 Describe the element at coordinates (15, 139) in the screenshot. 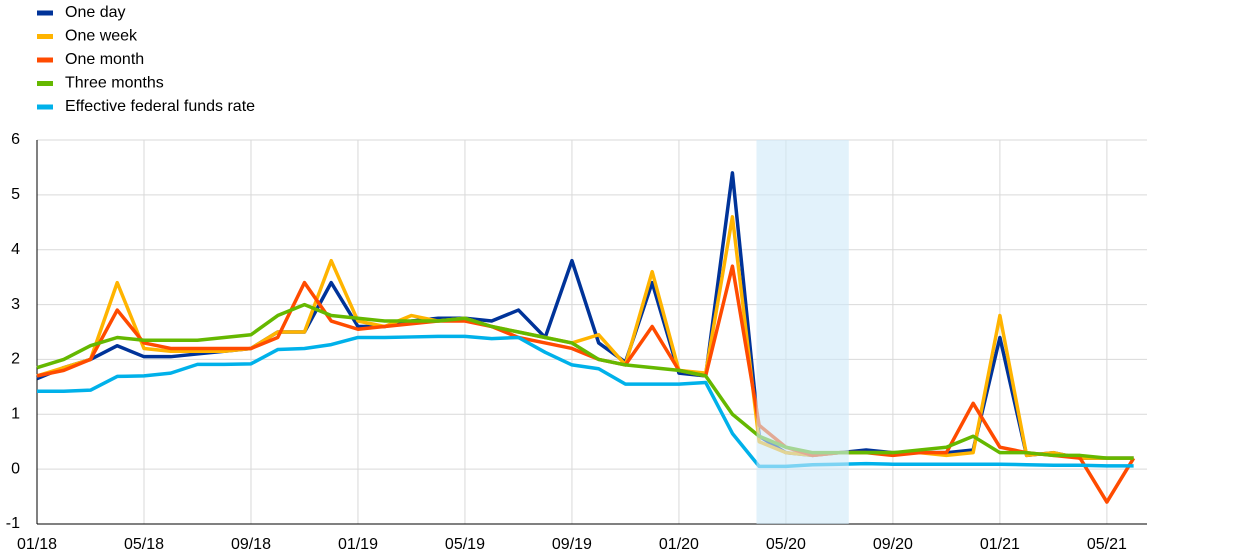

I see `y-tick-label: 6` at that location.